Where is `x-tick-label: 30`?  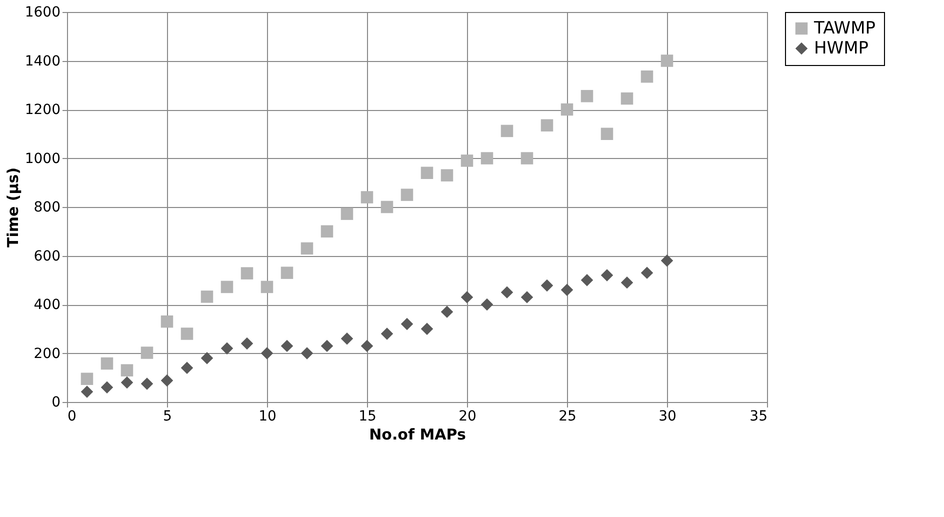
x-tick-label: 30 is located at coordinates (667, 416).